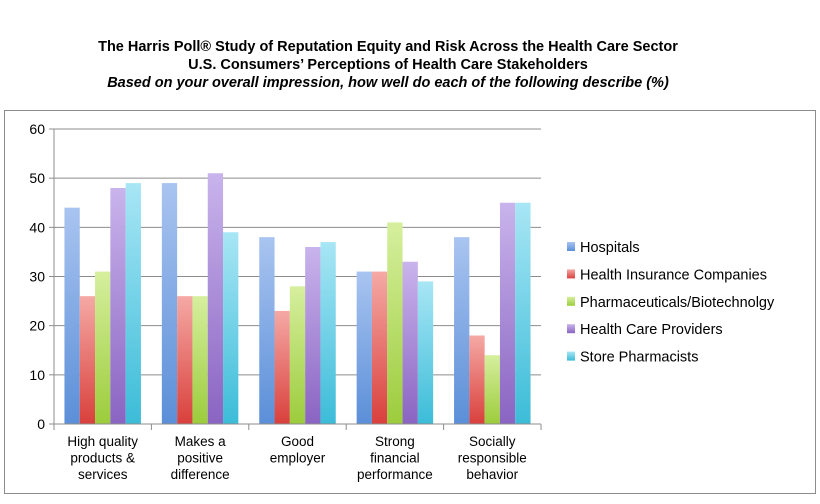 The width and height of the screenshot is (820, 504). What do you see at coordinates (395, 474) in the screenshot?
I see `x-tick-label: performance` at bounding box center [395, 474].